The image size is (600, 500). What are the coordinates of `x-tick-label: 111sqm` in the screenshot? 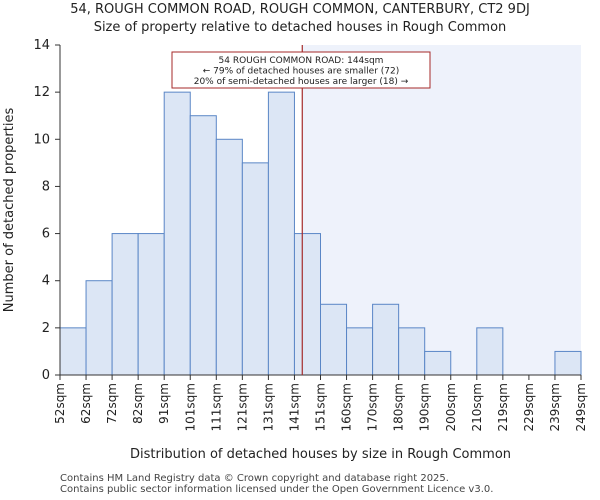 It's located at (216, 407).